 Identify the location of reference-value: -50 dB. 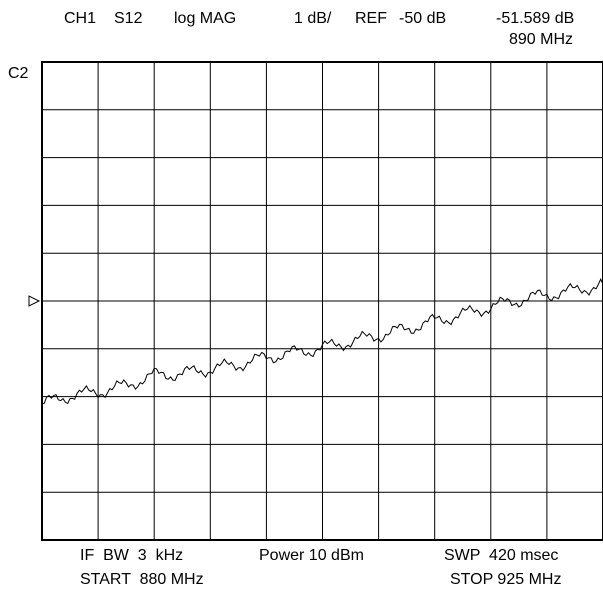
(423, 18).